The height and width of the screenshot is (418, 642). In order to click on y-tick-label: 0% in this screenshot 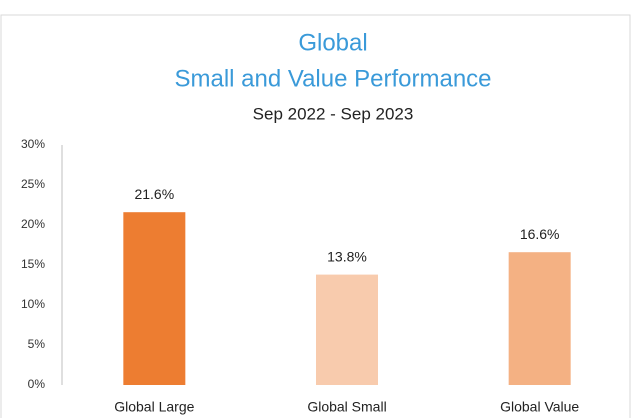, I will do `click(37, 384)`.